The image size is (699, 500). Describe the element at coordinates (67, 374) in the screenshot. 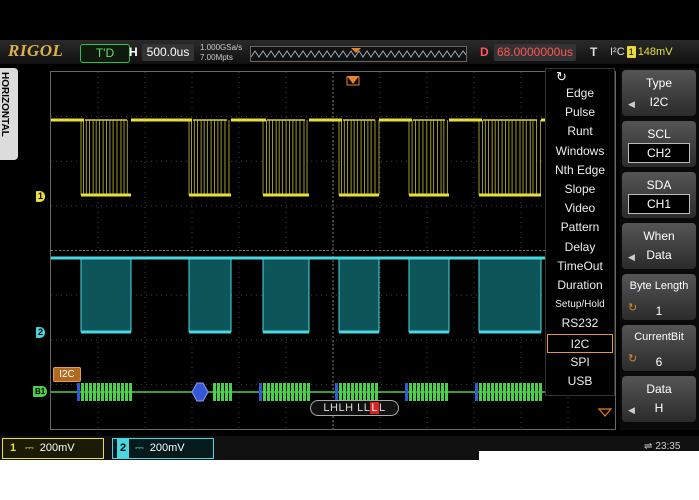

I see `bus-label-tag: I2C` at that location.